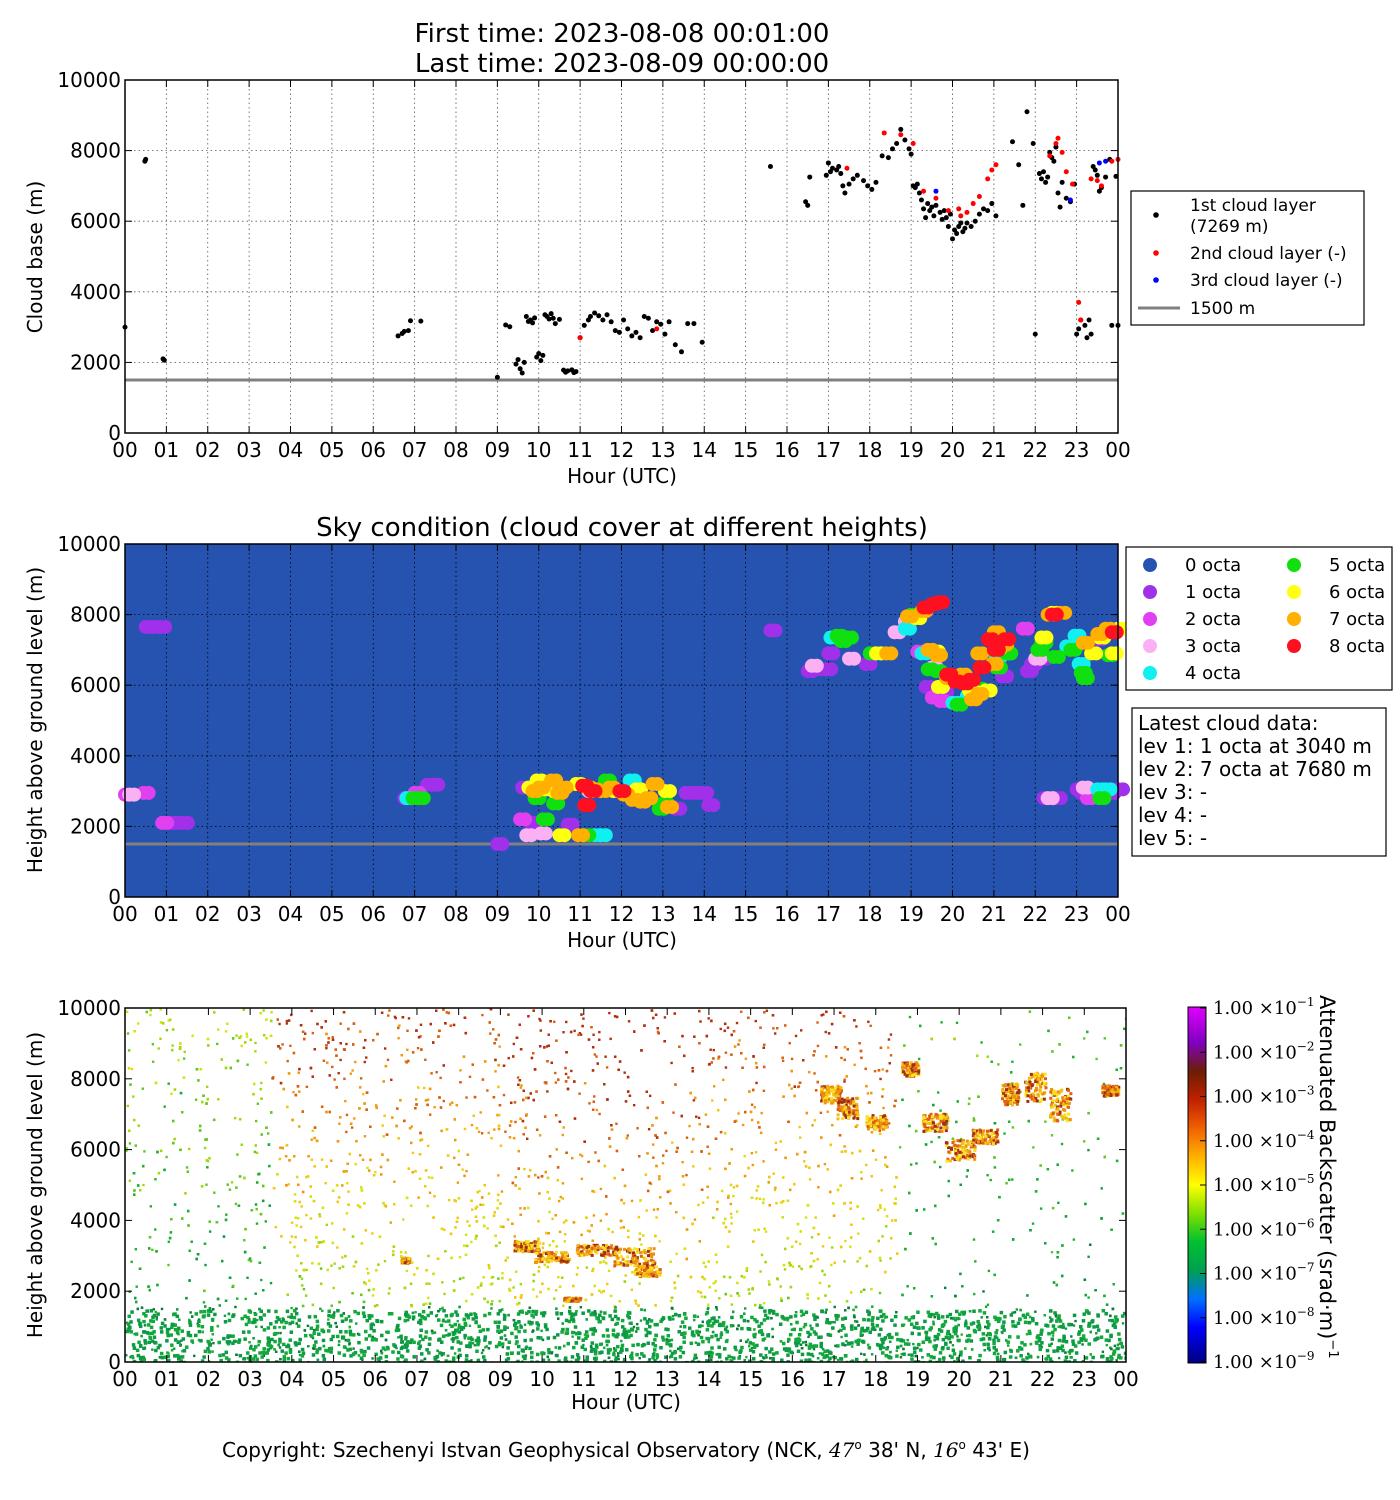 Image resolution: width=1400 pixels, height=1500 pixels. Describe the element at coordinates (95, 756) in the screenshot. I see `y-tick-label: 4000` at that location.